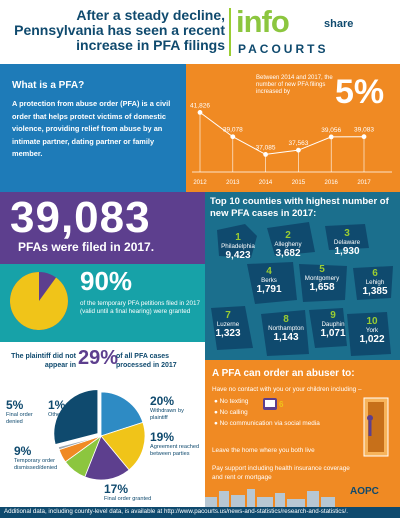 This screenshot has height=518, width=400. I want to click on county-value: 1,658, so click(322, 287).